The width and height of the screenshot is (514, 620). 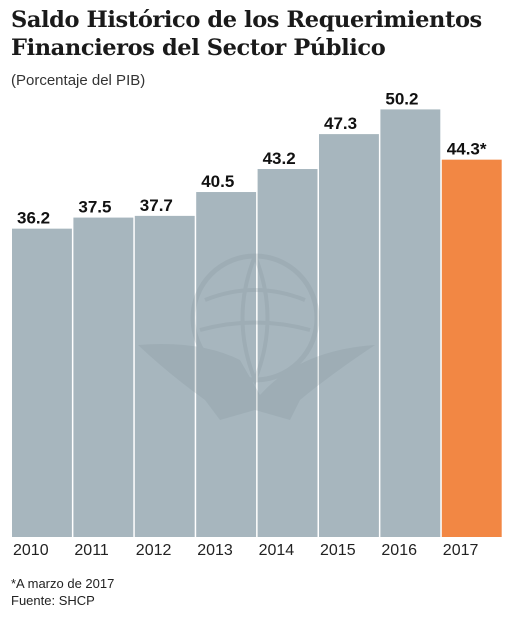 What do you see at coordinates (340, 123) in the screenshot?
I see `value-label-2015: 47.3` at bounding box center [340, 123].